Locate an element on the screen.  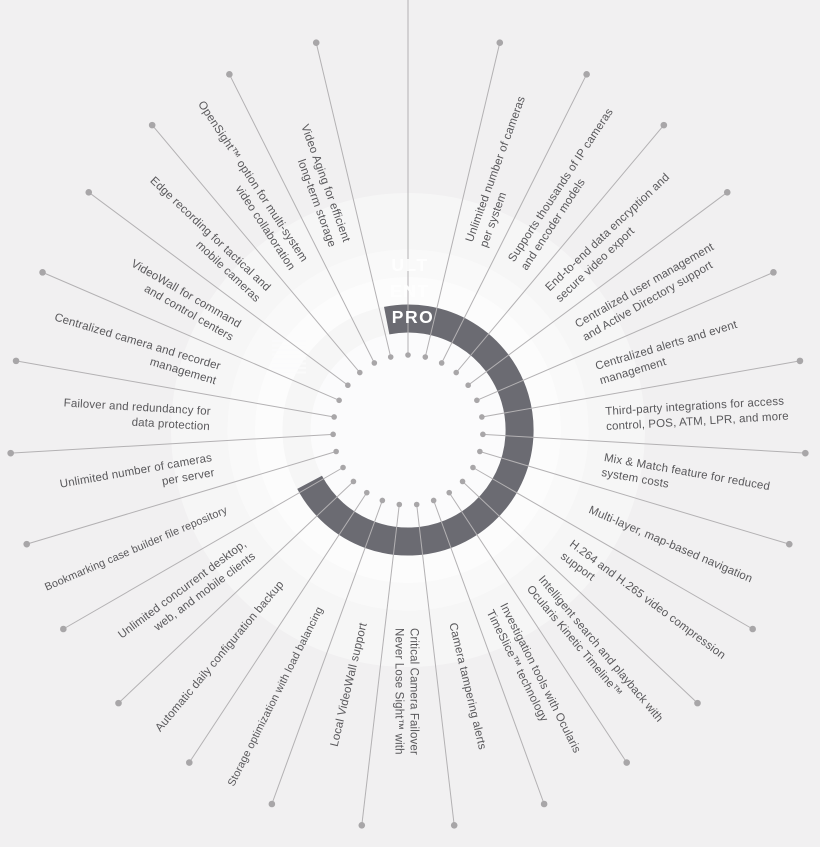
feature-label-line: data protection is located at coordinates (170, 425).